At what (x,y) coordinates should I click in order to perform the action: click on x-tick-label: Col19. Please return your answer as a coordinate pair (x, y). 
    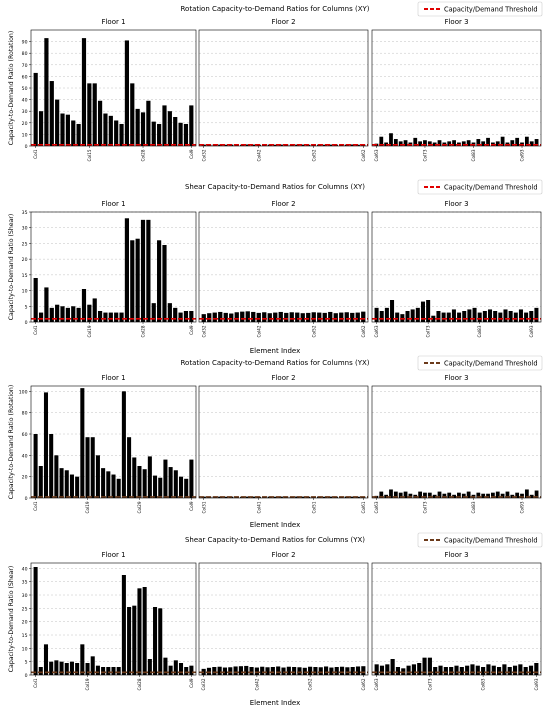
    Looking at the image, I should click on (89, 331).